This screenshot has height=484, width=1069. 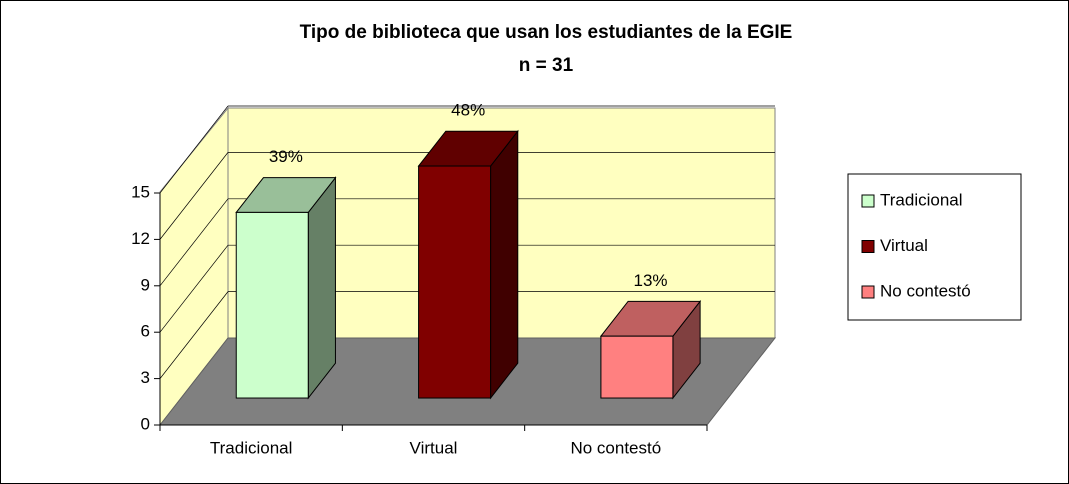 I want to click on data-label: 13%, so click(x=650, y=280).